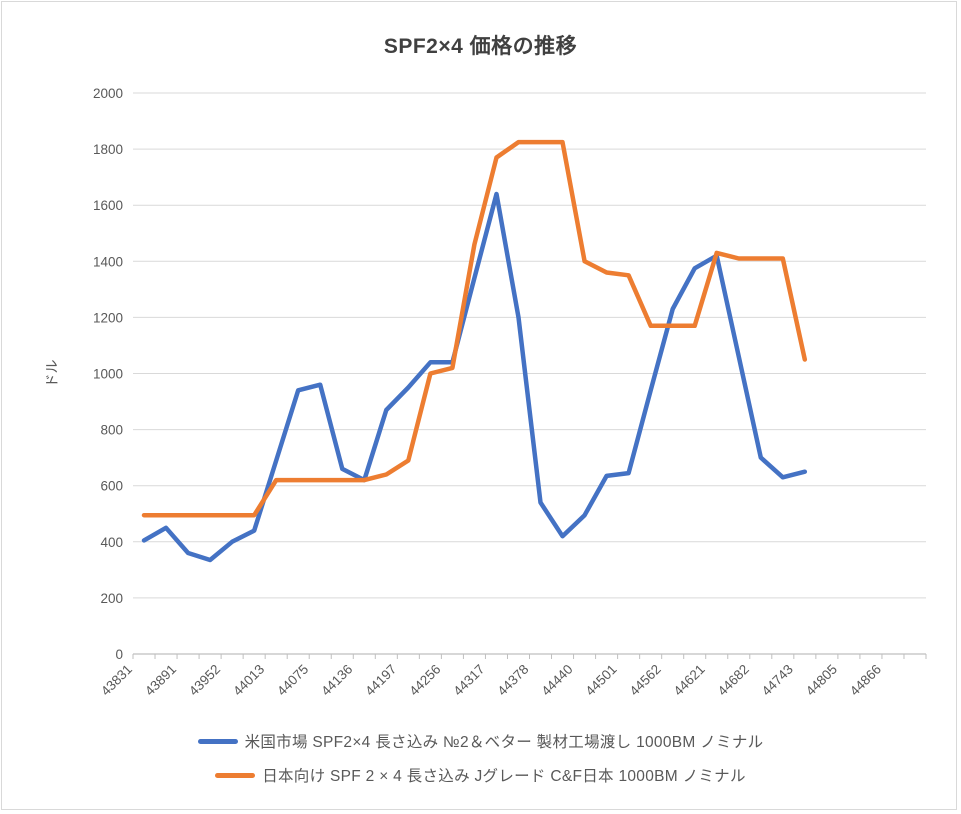 The height and width of the screenshot is (814, 961). I want to click on x-tick-label: 44866, so click(865, 680).